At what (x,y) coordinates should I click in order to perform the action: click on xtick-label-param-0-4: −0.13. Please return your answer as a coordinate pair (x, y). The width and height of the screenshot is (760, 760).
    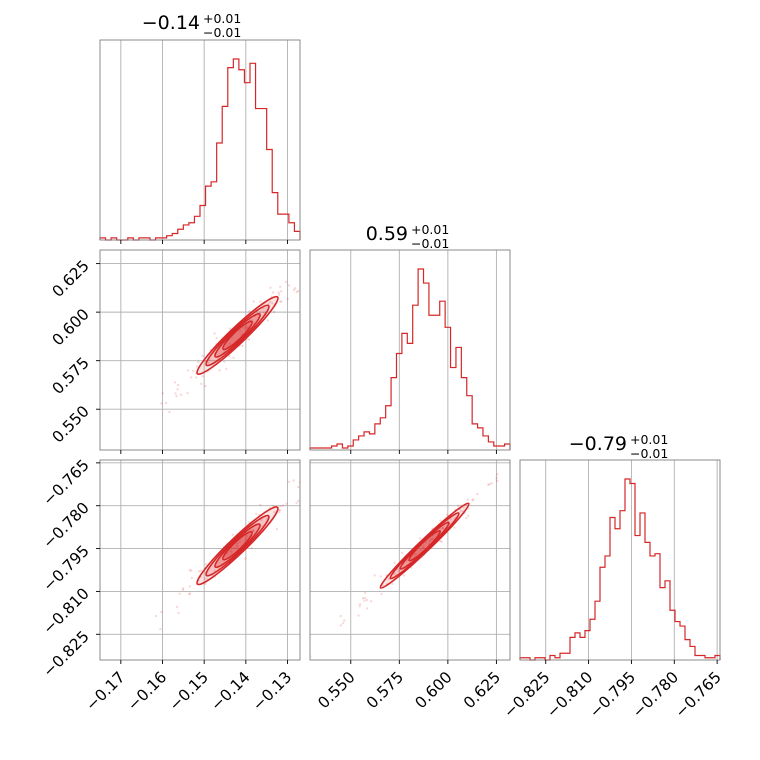
    Looking at the image, I should click on (272, 691).